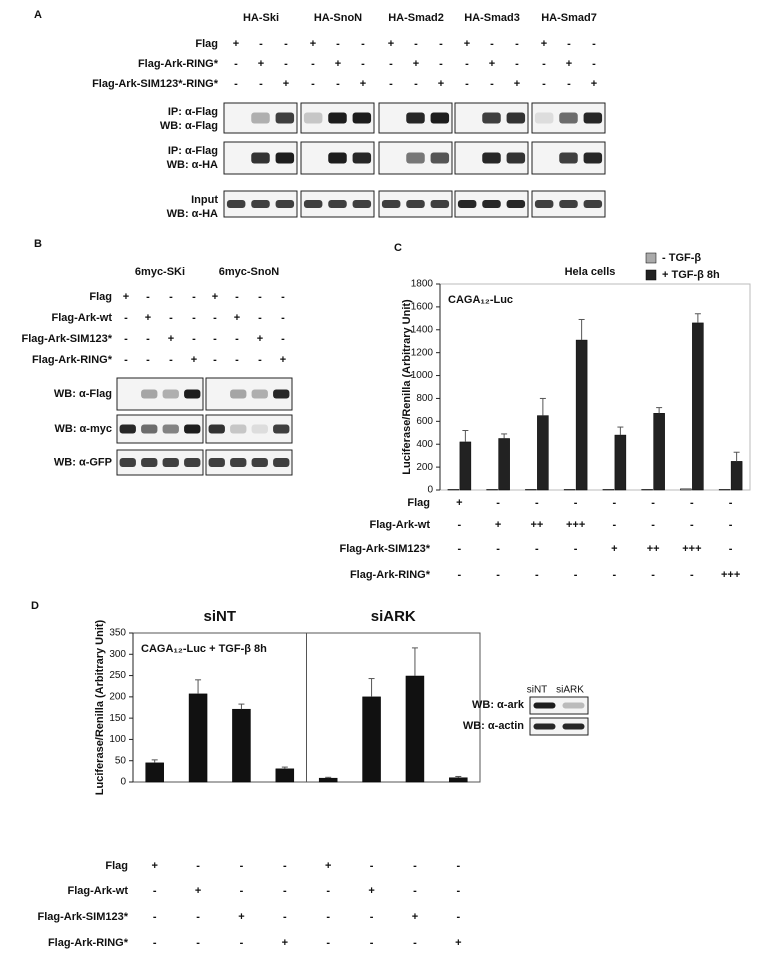 This screenshot has height=959, width=760. What do you see at coordinates (84, 429) in the screenshot?
I see `blot-label: WB: α-myc` at bounding box center [84, 429].